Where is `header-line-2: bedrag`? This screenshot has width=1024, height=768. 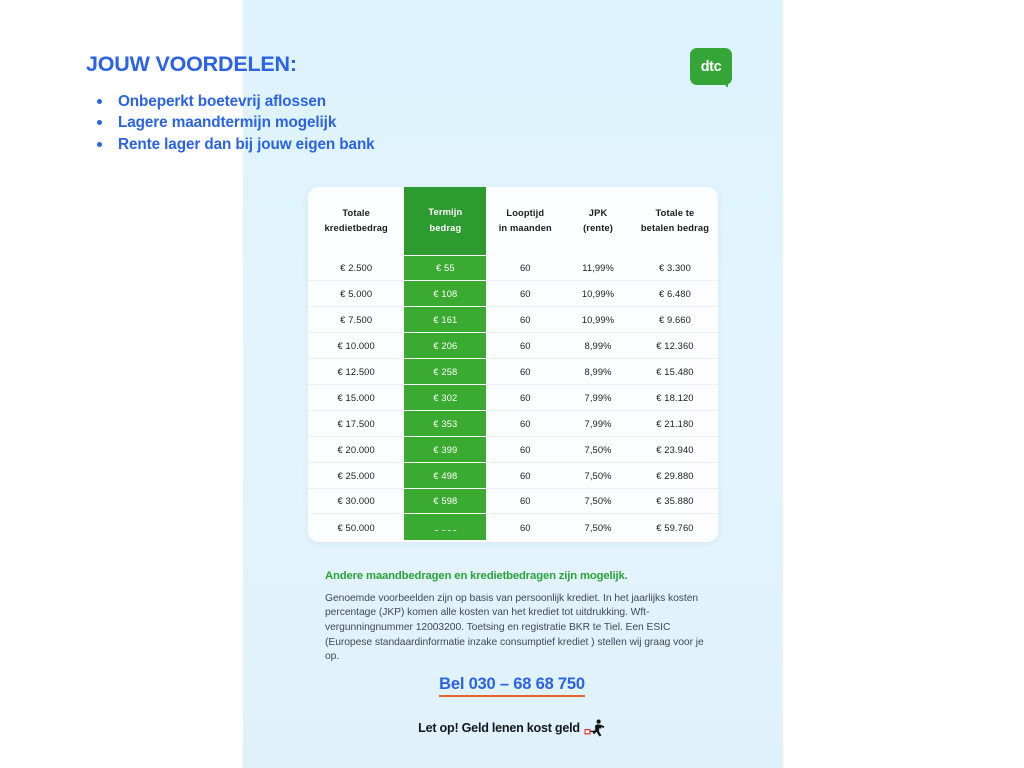 header-line-2: bedrag is located at coordinates (445, 227).